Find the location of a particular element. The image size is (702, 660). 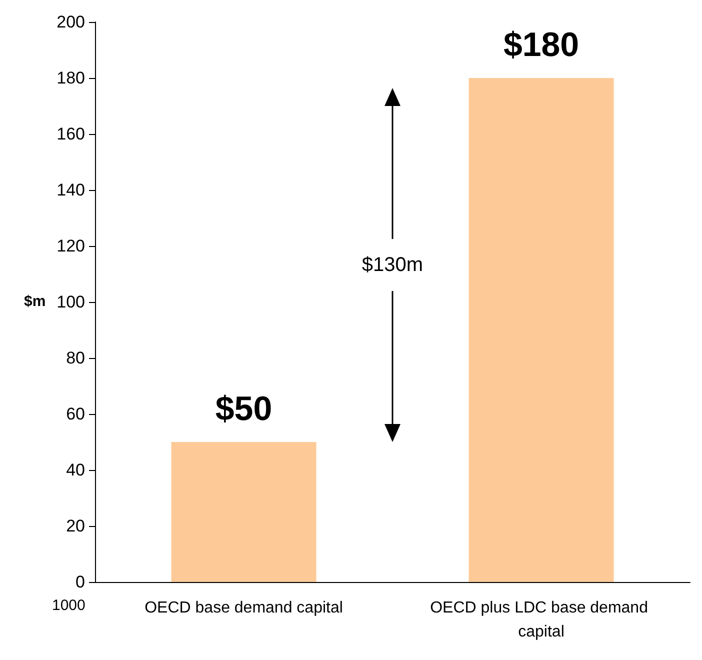

y-tick-label: 140 is located at coordinates (70, 190).